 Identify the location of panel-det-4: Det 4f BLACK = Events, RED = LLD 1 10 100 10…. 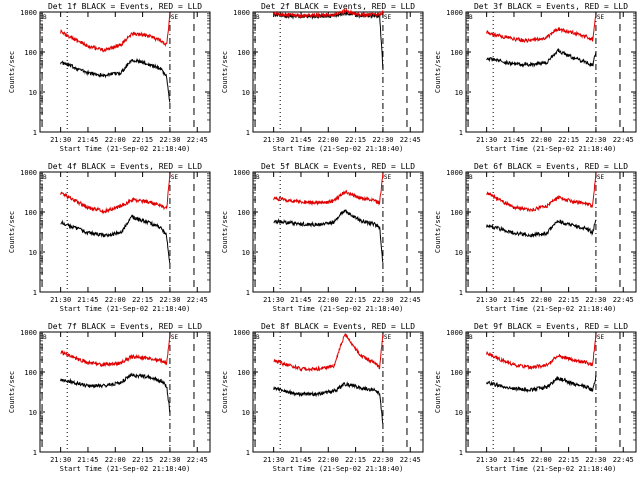
(109, 237).